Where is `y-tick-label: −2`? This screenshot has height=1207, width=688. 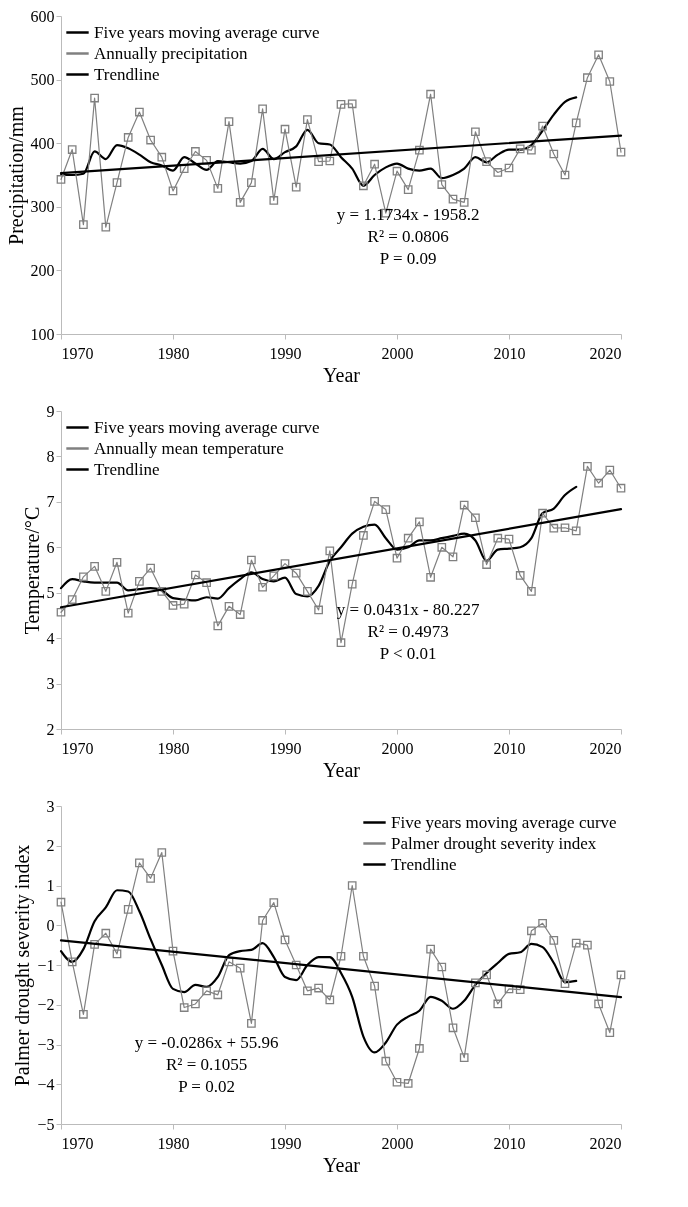 y-tick-label: −2 is located at coordinates (46, 1005).